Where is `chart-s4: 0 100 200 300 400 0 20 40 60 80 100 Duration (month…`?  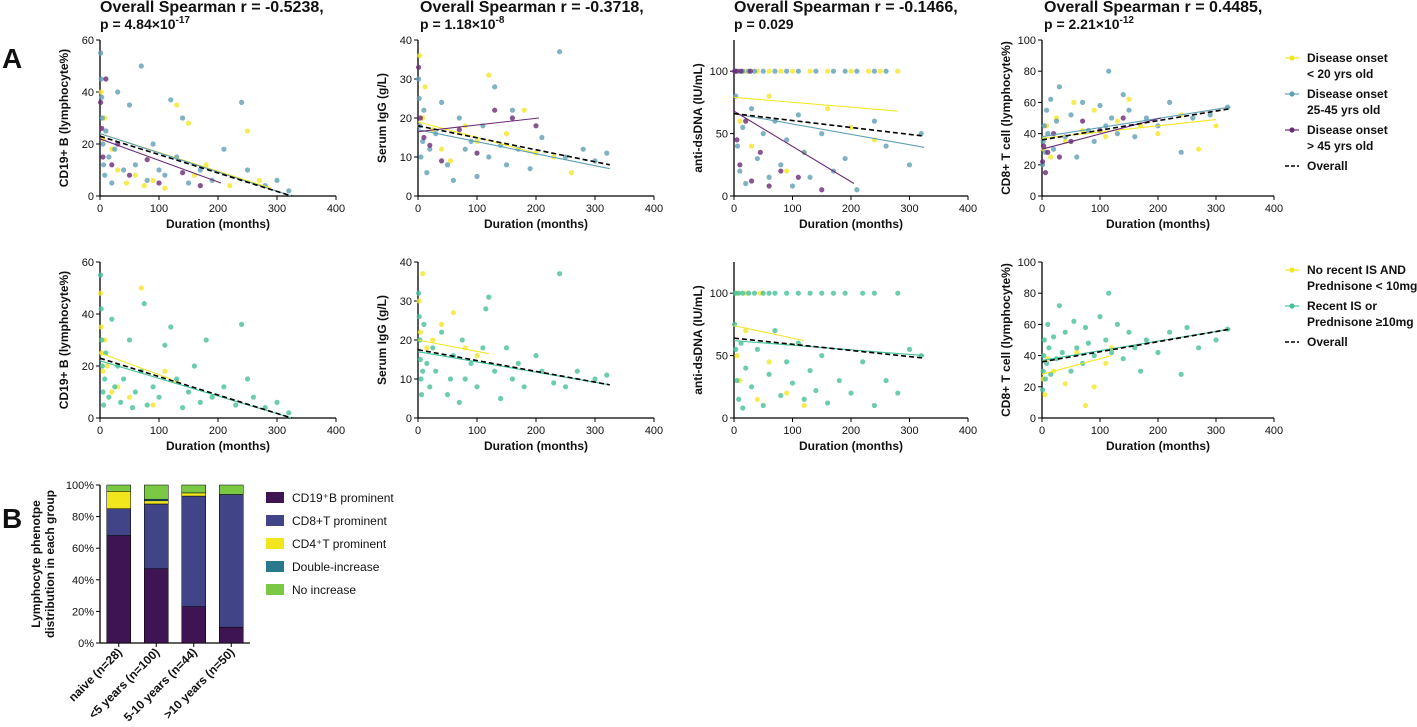
chart-s4: 0 100 200 300 400 0 20 40 60 80 100 Duration (month… is located at coordinates (1141, 115).